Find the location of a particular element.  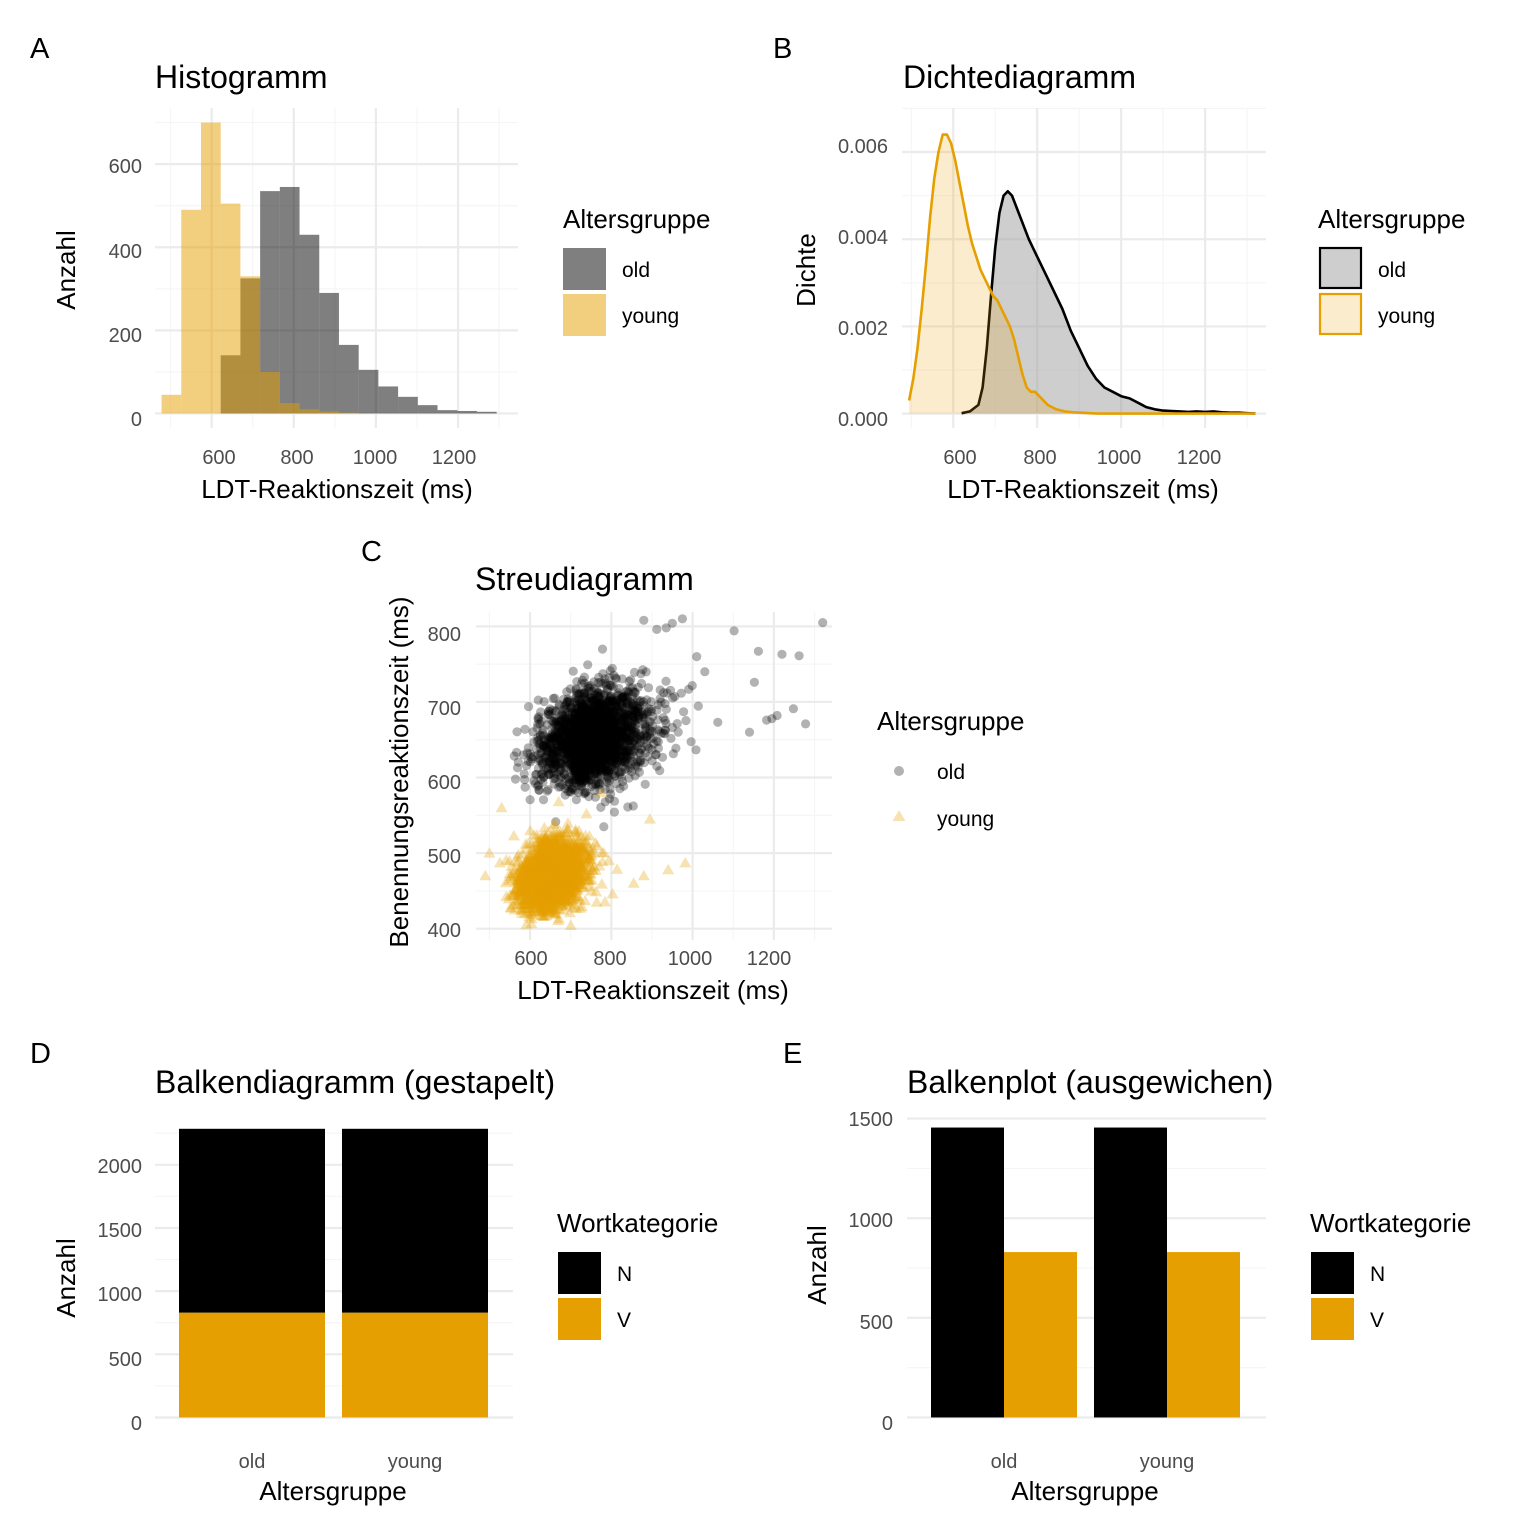

panel-tag-e: E is located at coordinates (792, 1054).